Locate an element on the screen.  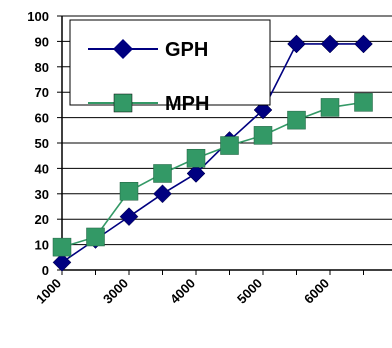
x-tick-labels: 1000 3000 4000 5000 6000 is located at coordinates (182, 291).